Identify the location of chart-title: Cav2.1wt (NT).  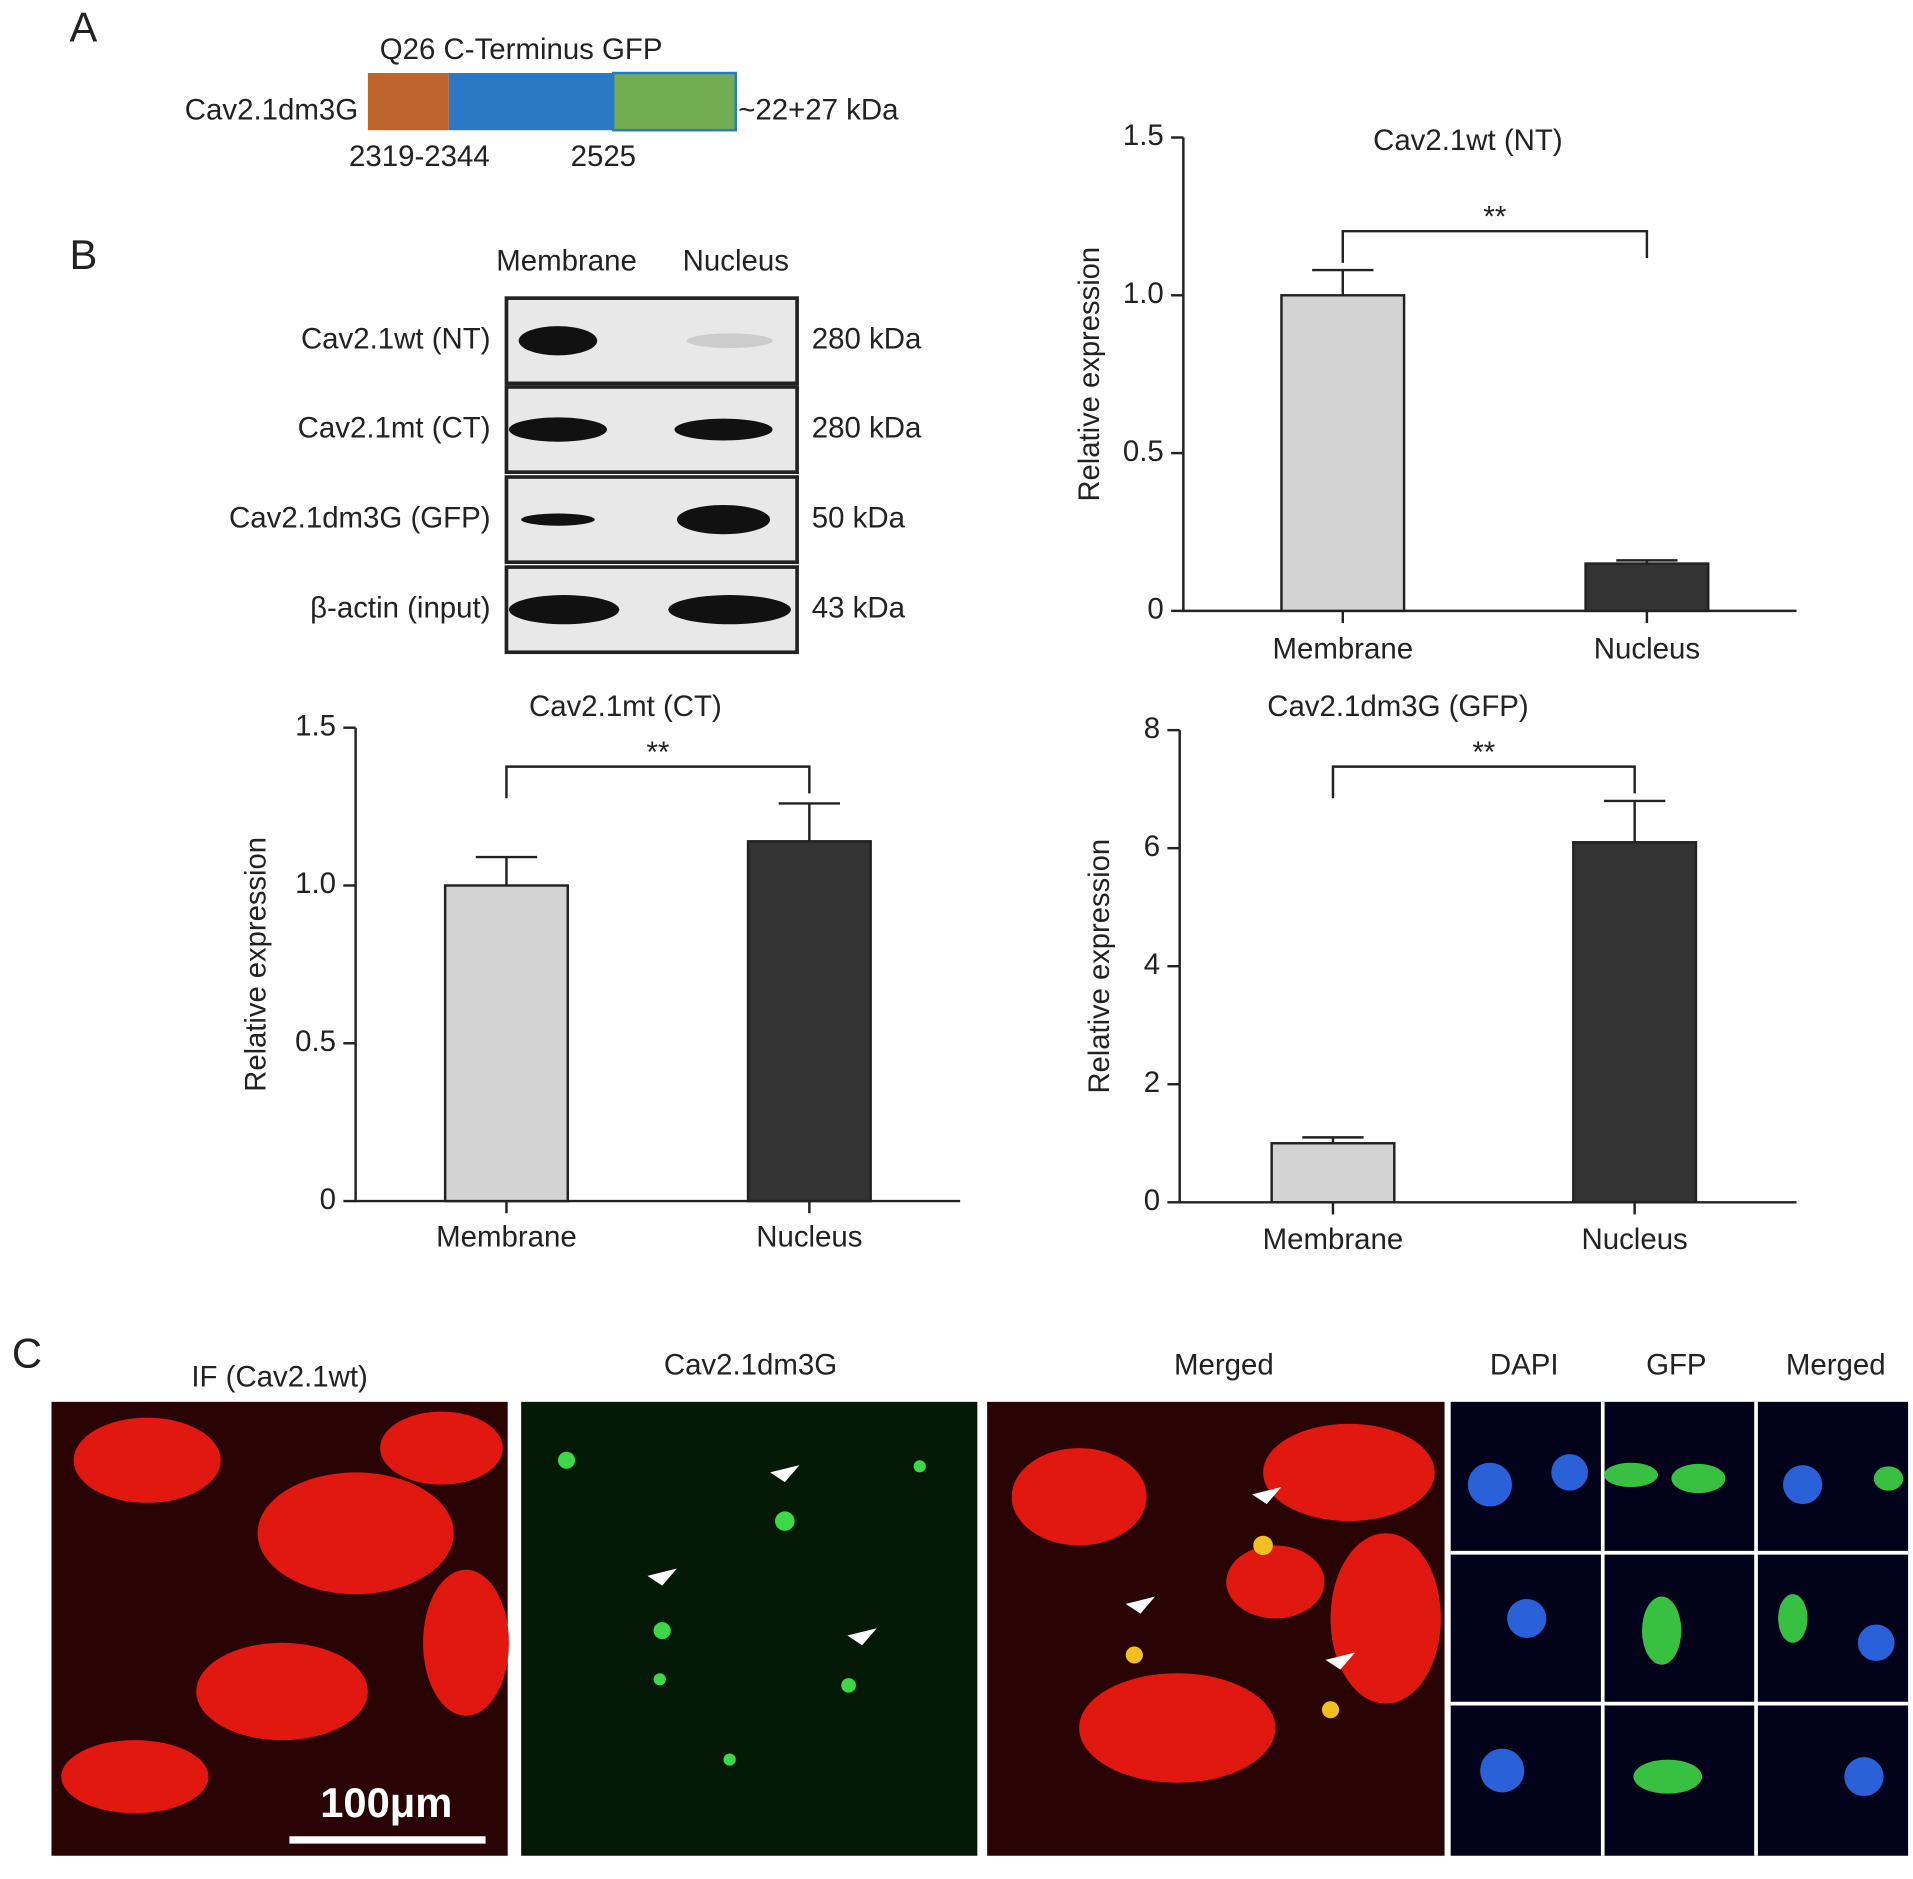
(1468, 140).